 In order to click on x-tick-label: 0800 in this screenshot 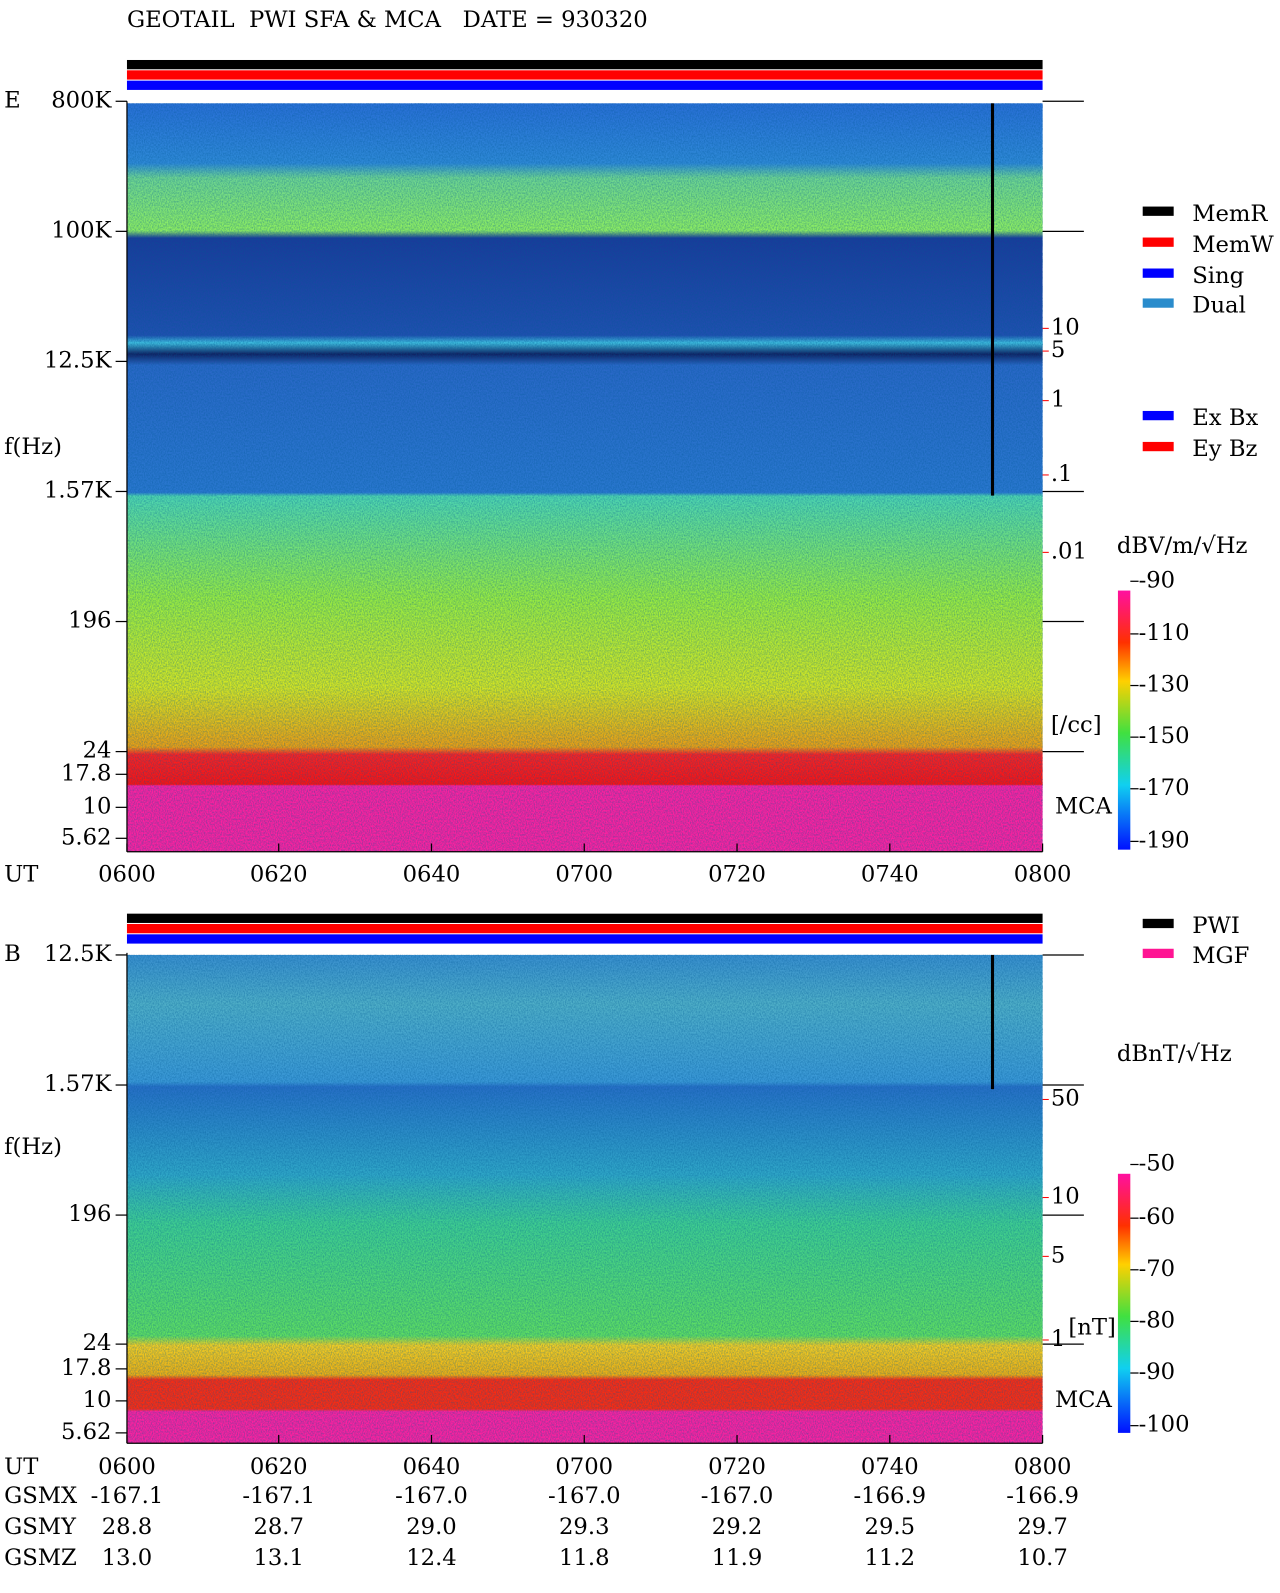, I will do `click(1043, 874)`.